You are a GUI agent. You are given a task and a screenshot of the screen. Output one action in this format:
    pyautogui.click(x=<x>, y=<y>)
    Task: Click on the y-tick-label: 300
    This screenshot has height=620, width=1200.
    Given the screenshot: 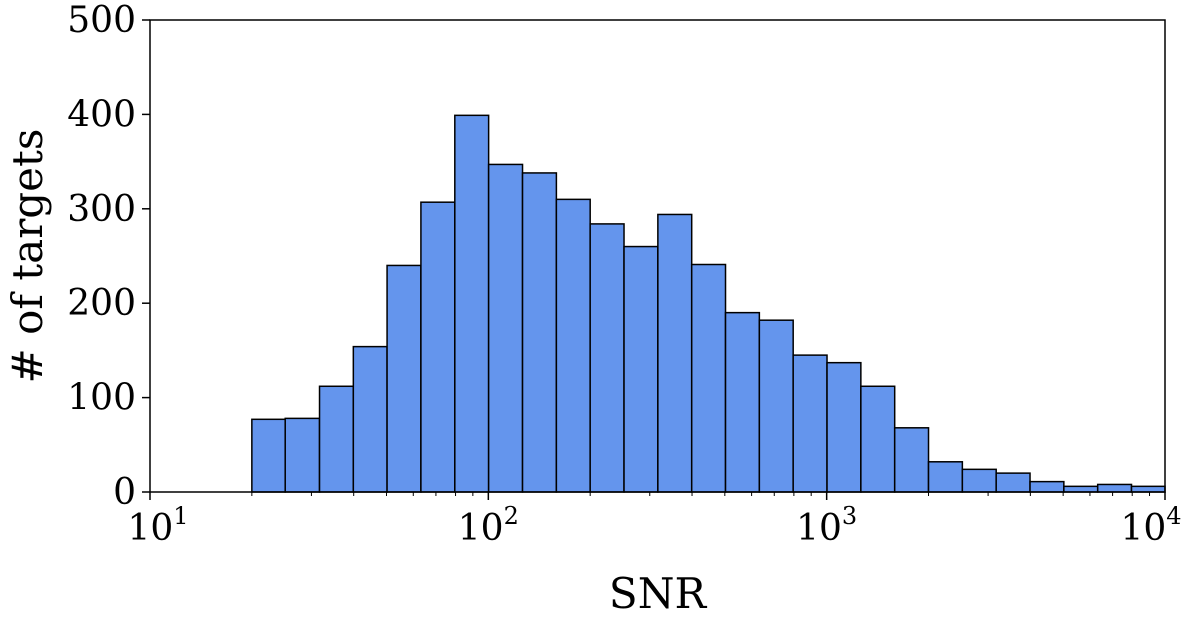 What is the action you would take?
    pyautogui.click(x=101, y=209)
    